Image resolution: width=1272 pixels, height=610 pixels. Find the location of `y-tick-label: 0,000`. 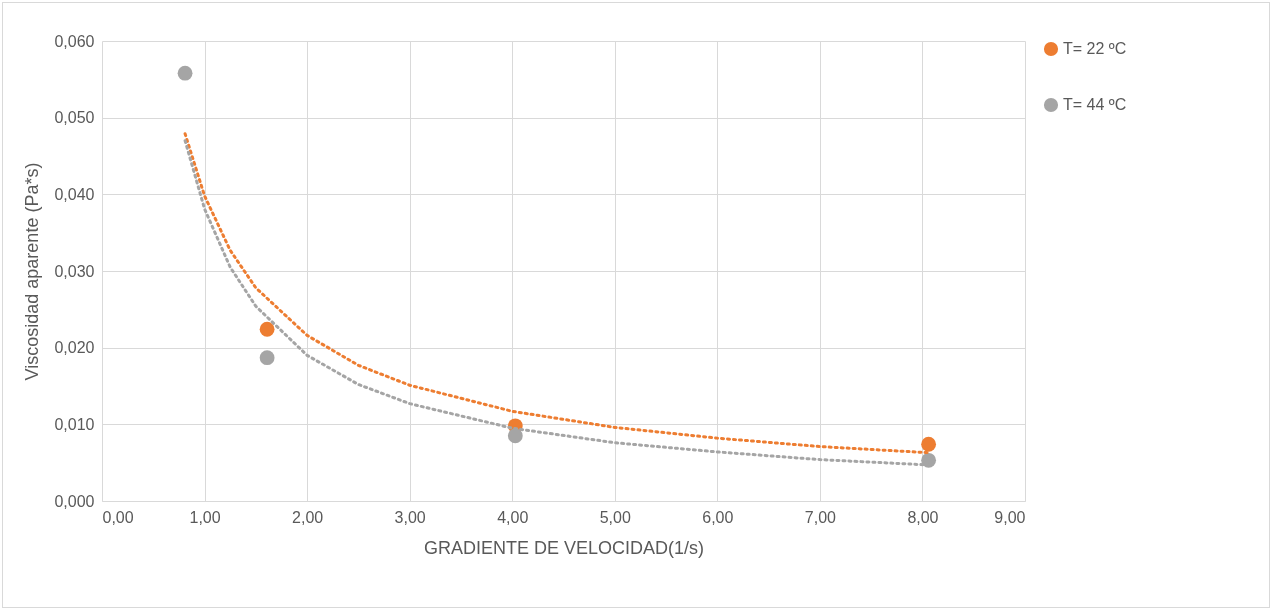

y-tick-label: 0,000 is located at coordinates (74, 501).